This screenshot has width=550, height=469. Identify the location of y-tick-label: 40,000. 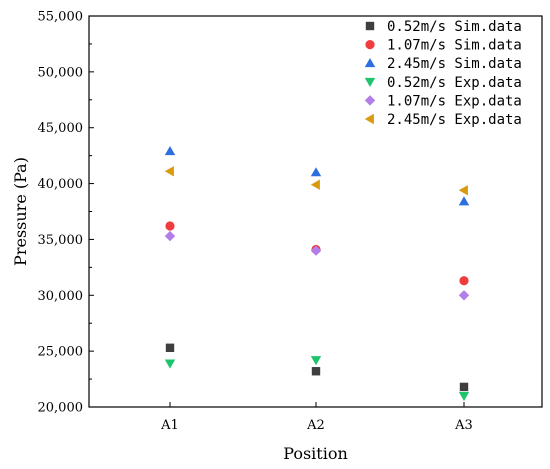
(61, 184).